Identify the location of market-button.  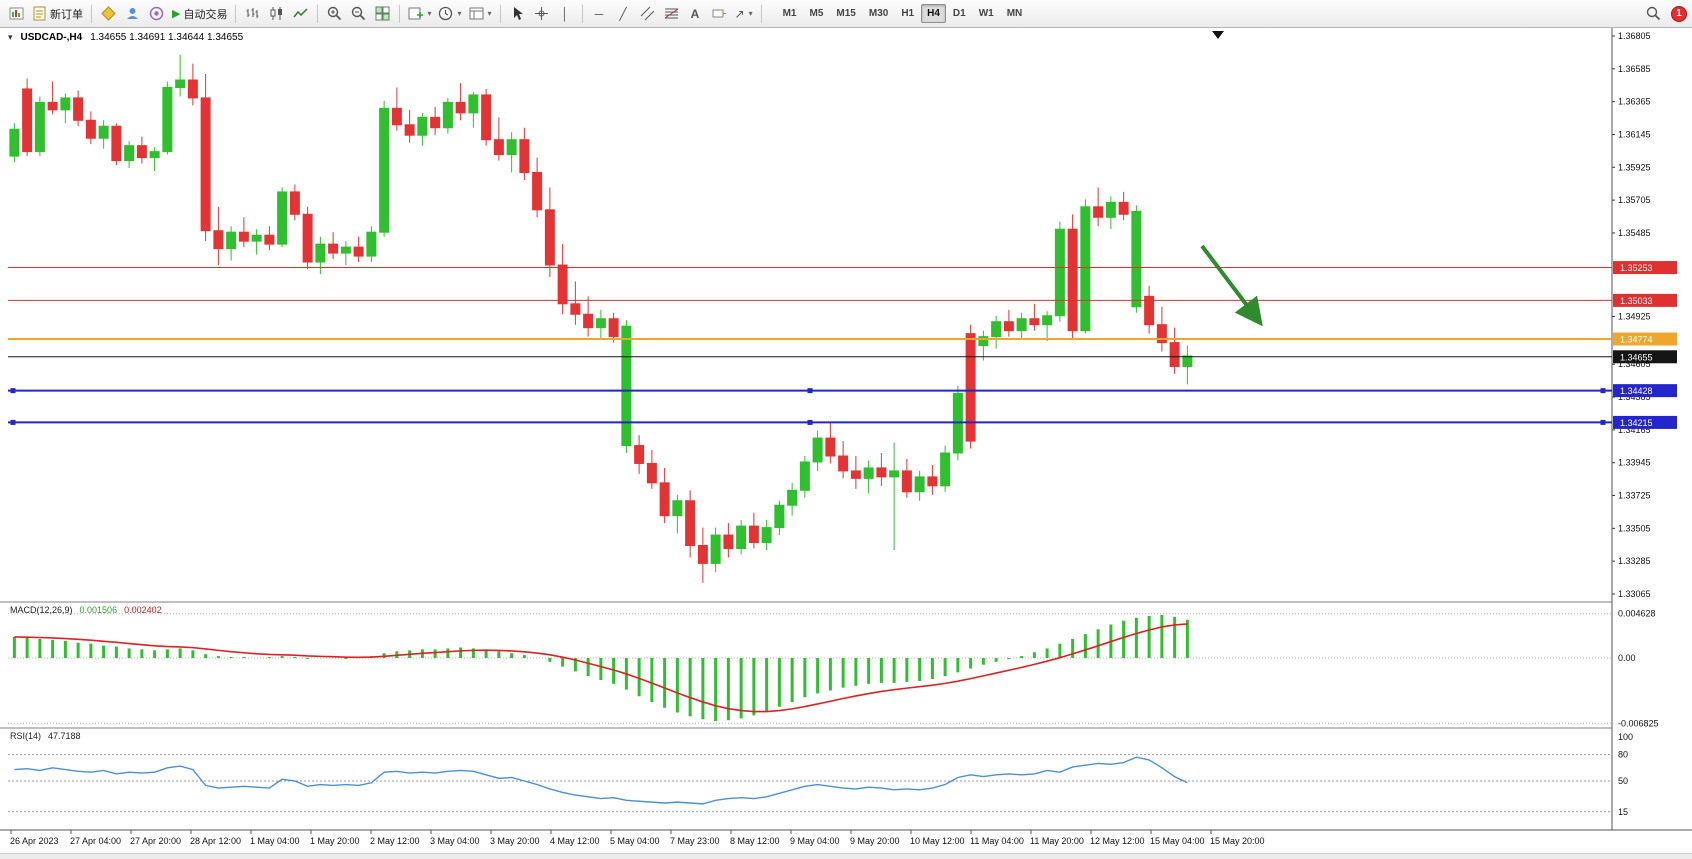
(108, 14).